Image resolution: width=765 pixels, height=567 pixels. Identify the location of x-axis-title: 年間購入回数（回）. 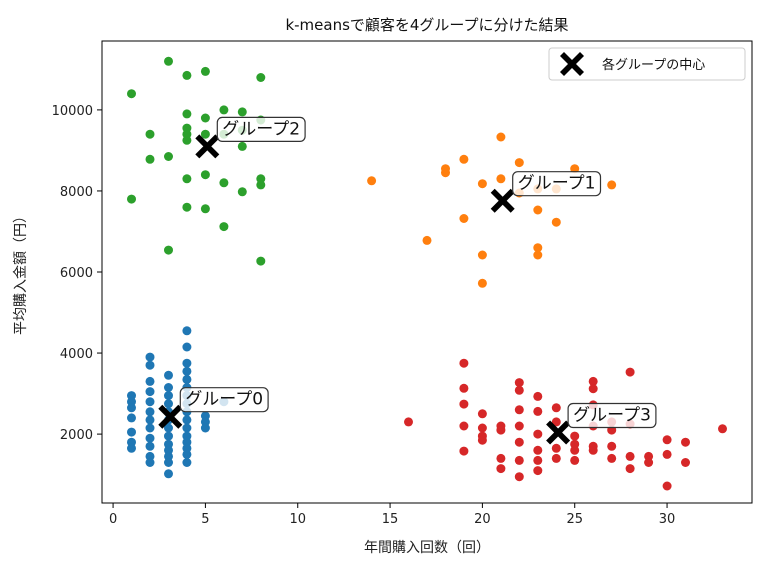
(427, 548).